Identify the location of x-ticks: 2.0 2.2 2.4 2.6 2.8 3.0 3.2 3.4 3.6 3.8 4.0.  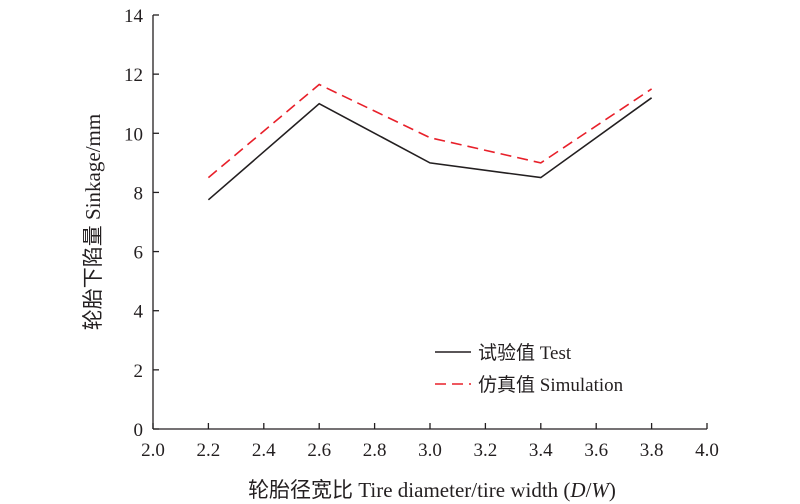
(430, 442).